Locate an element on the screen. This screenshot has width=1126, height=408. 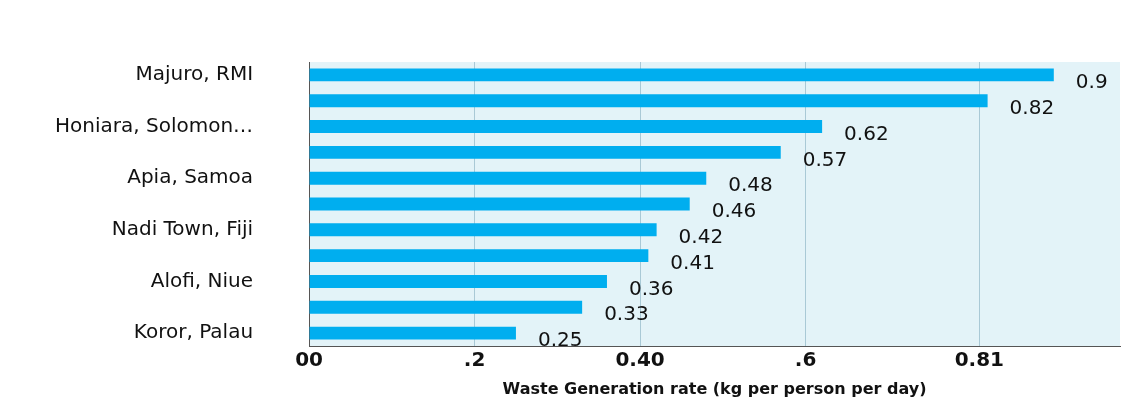
data-label: 0.33 is located at coordinates (626, 313).